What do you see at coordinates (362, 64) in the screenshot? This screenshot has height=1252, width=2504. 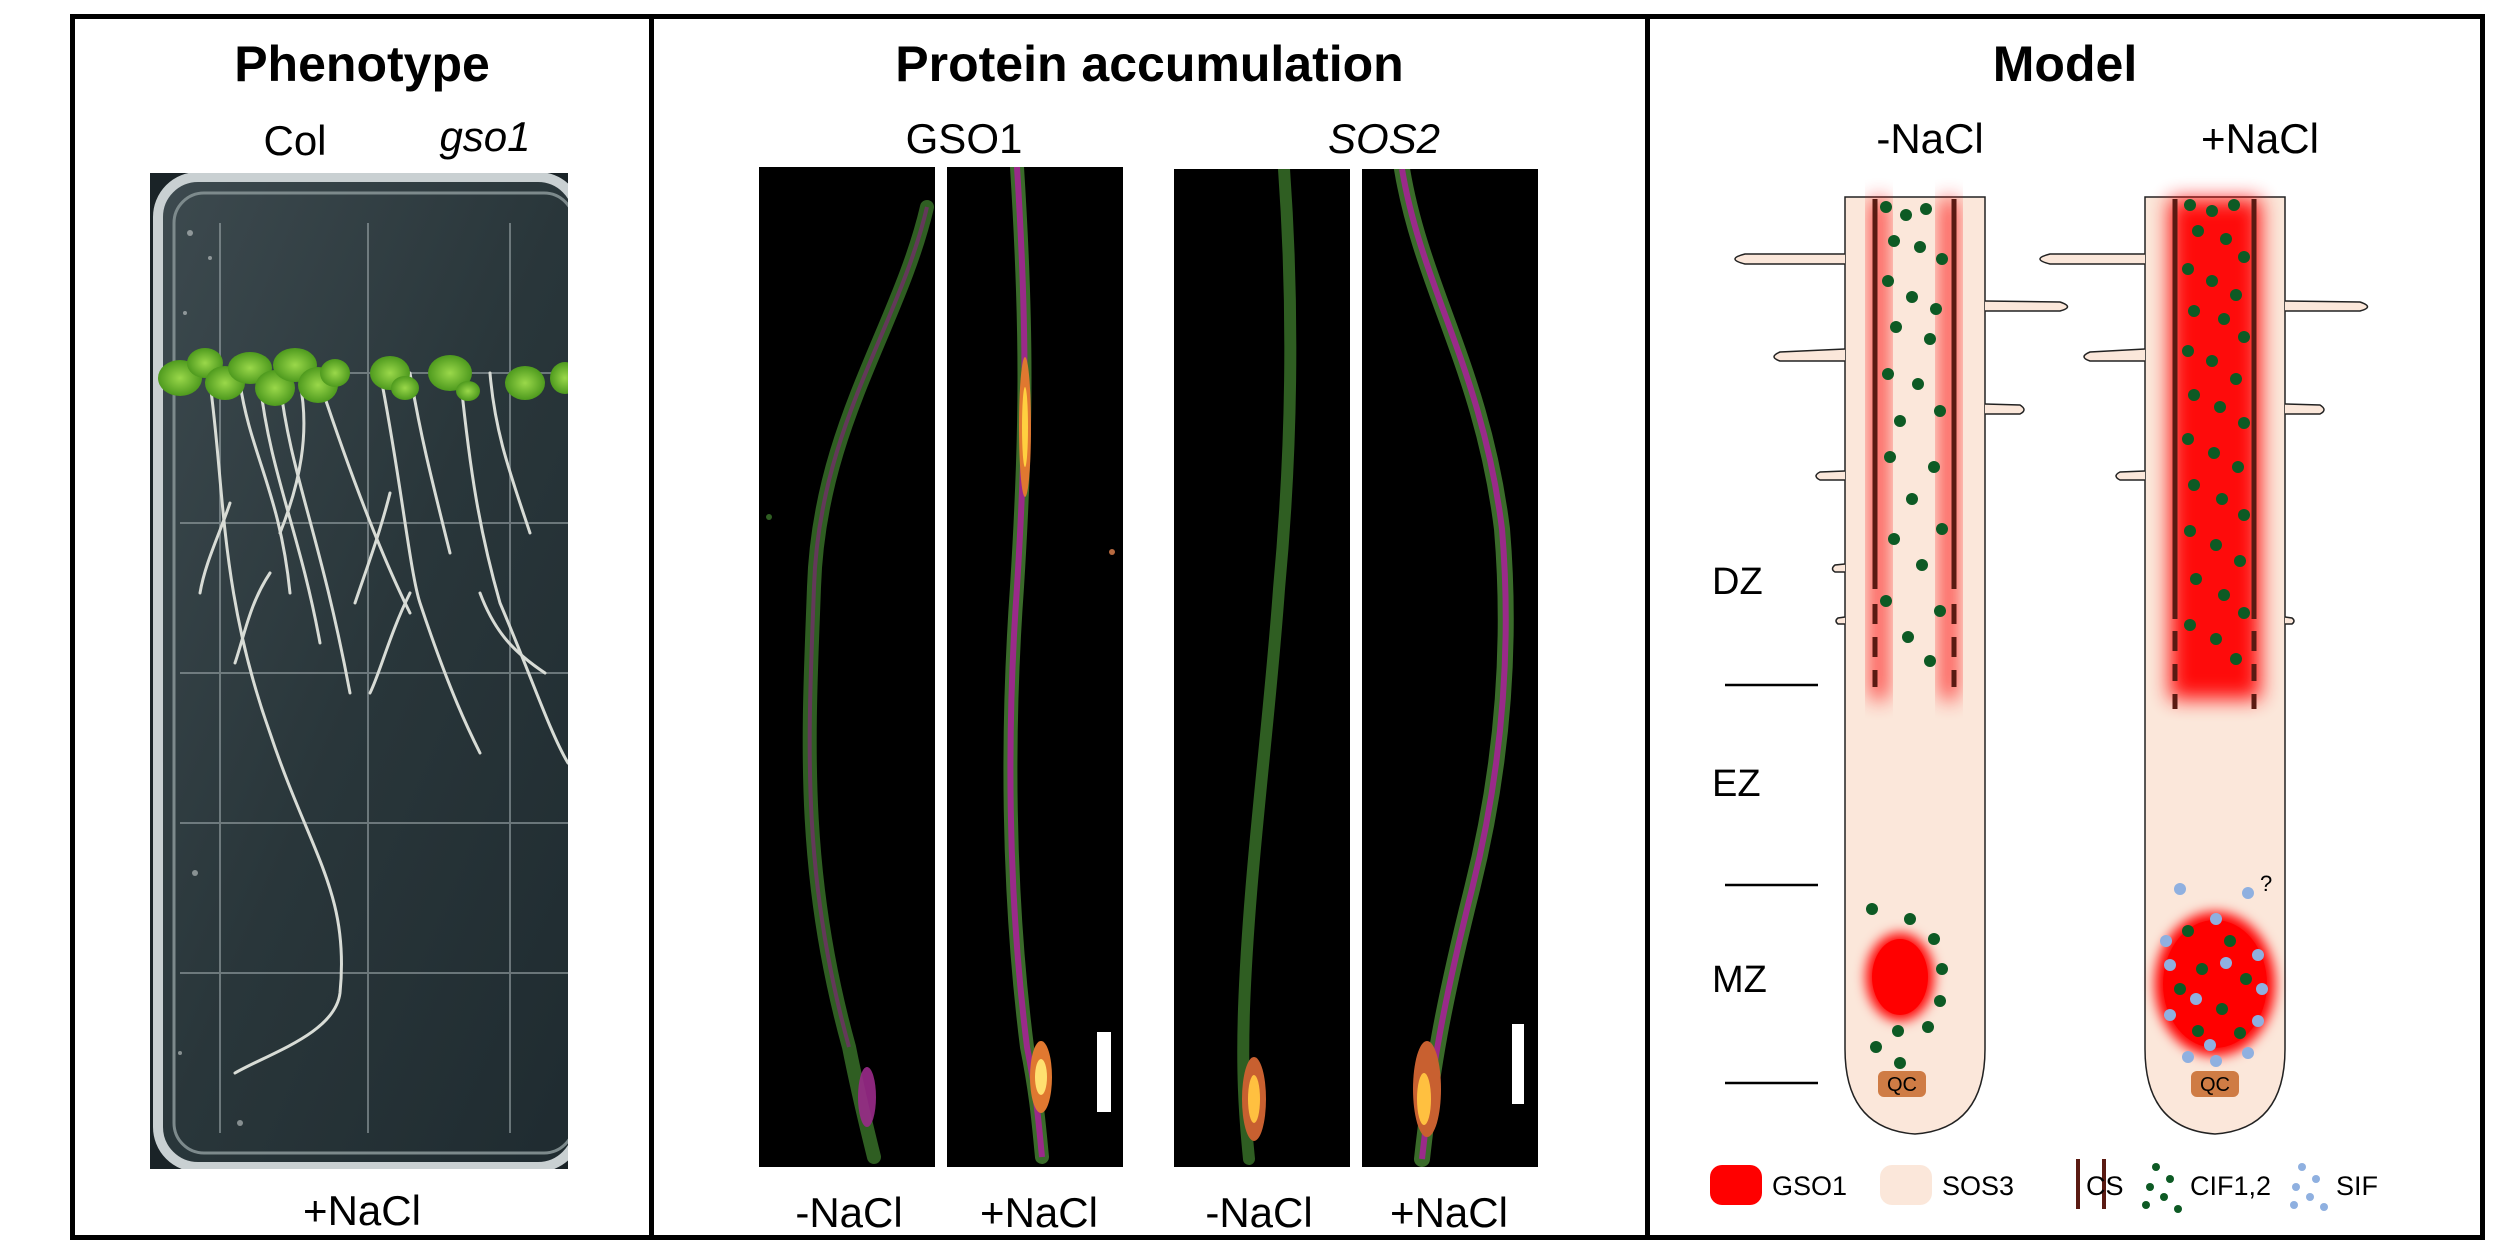 I see `phenotype-title: Phenotype` at bounding box center [362, 64].